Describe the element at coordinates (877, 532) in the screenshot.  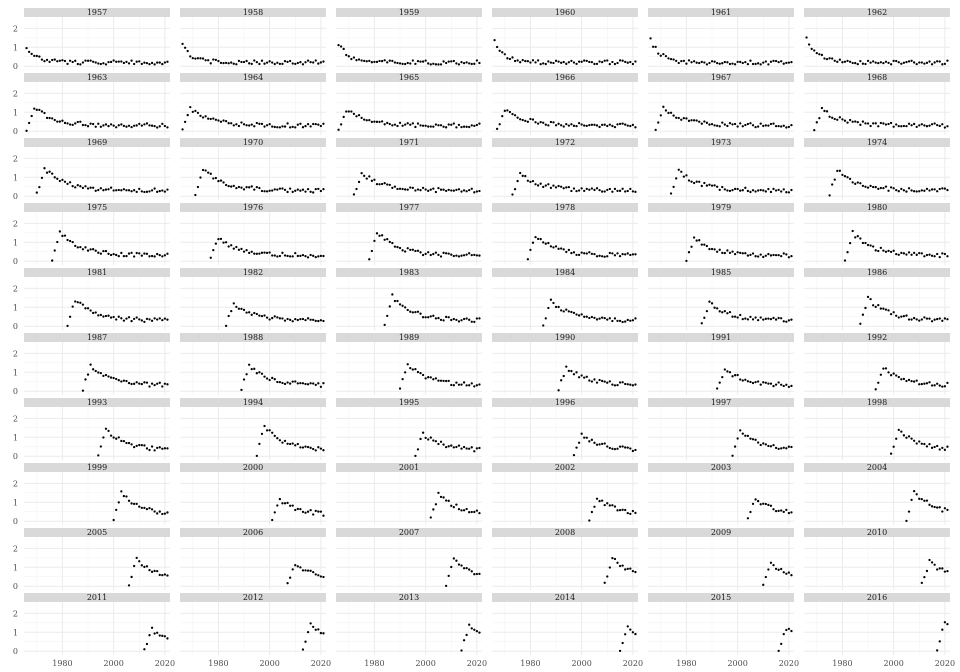
I see `strip-label: 2010` at that location.